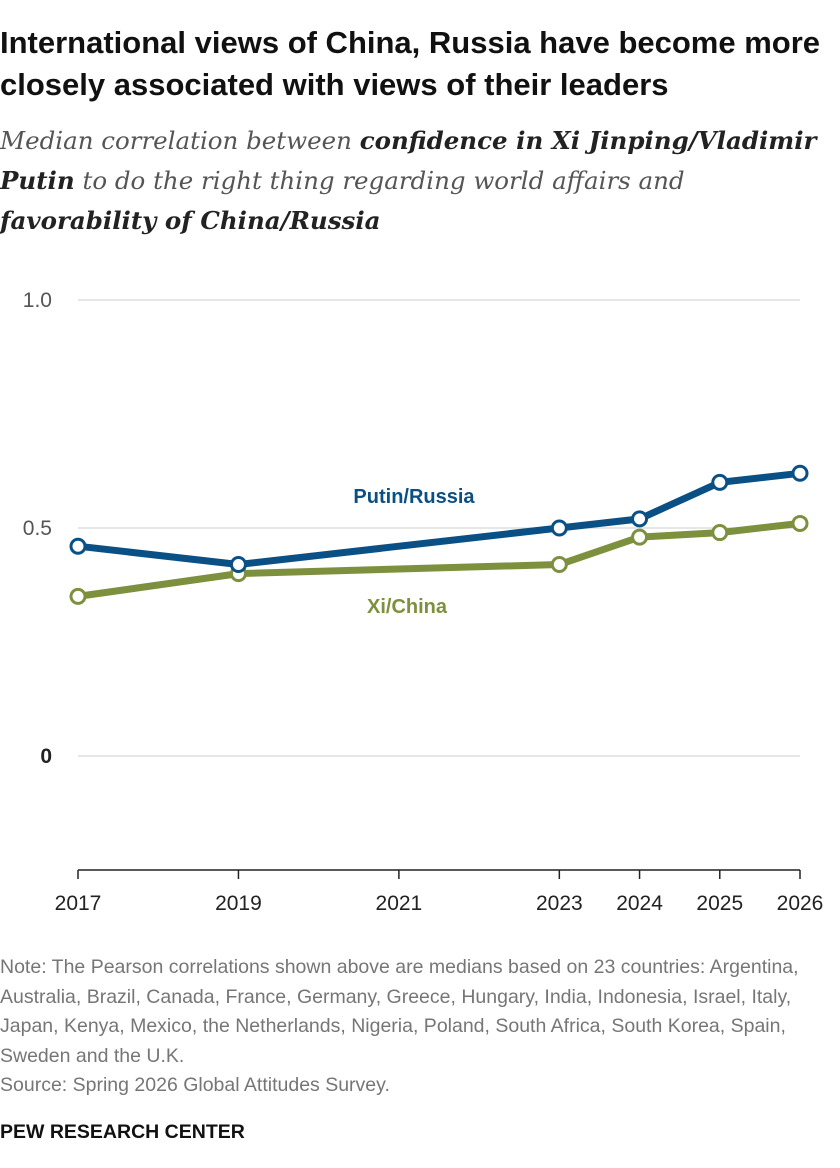  I want to click on x-tick-label: 2017, so click(78, 903).